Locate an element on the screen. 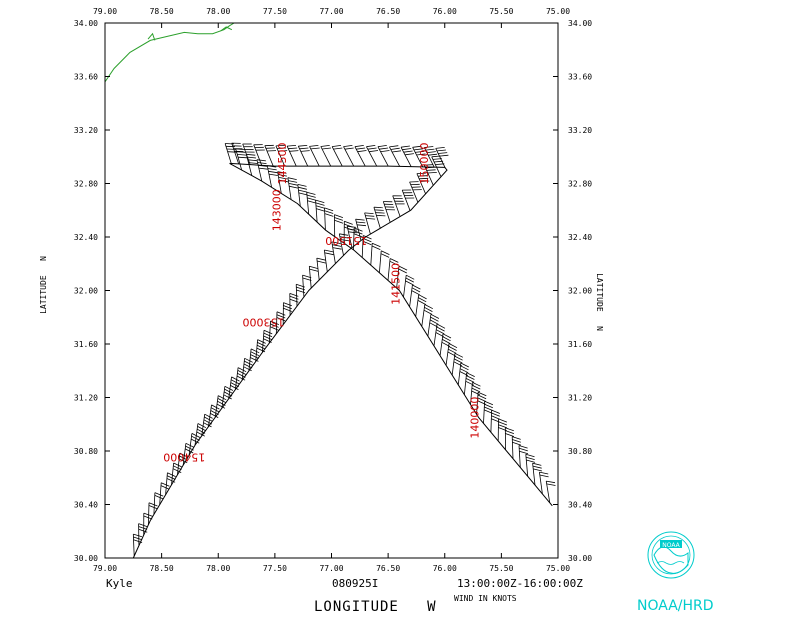  y-tick-label-left: 32.00 is located at coordinates (86, 291).